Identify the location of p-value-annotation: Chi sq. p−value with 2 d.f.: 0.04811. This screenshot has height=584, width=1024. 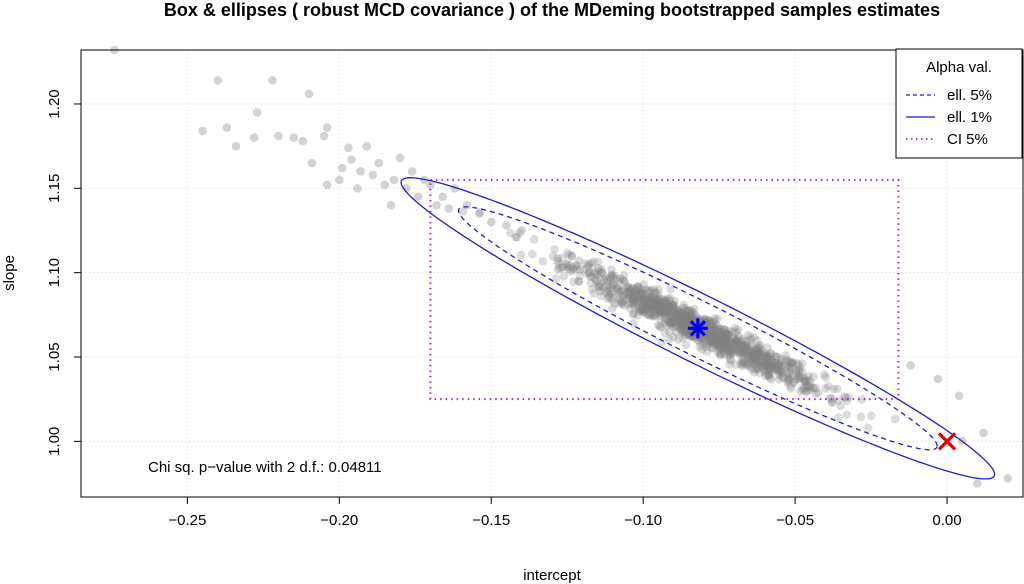
(265, 467).